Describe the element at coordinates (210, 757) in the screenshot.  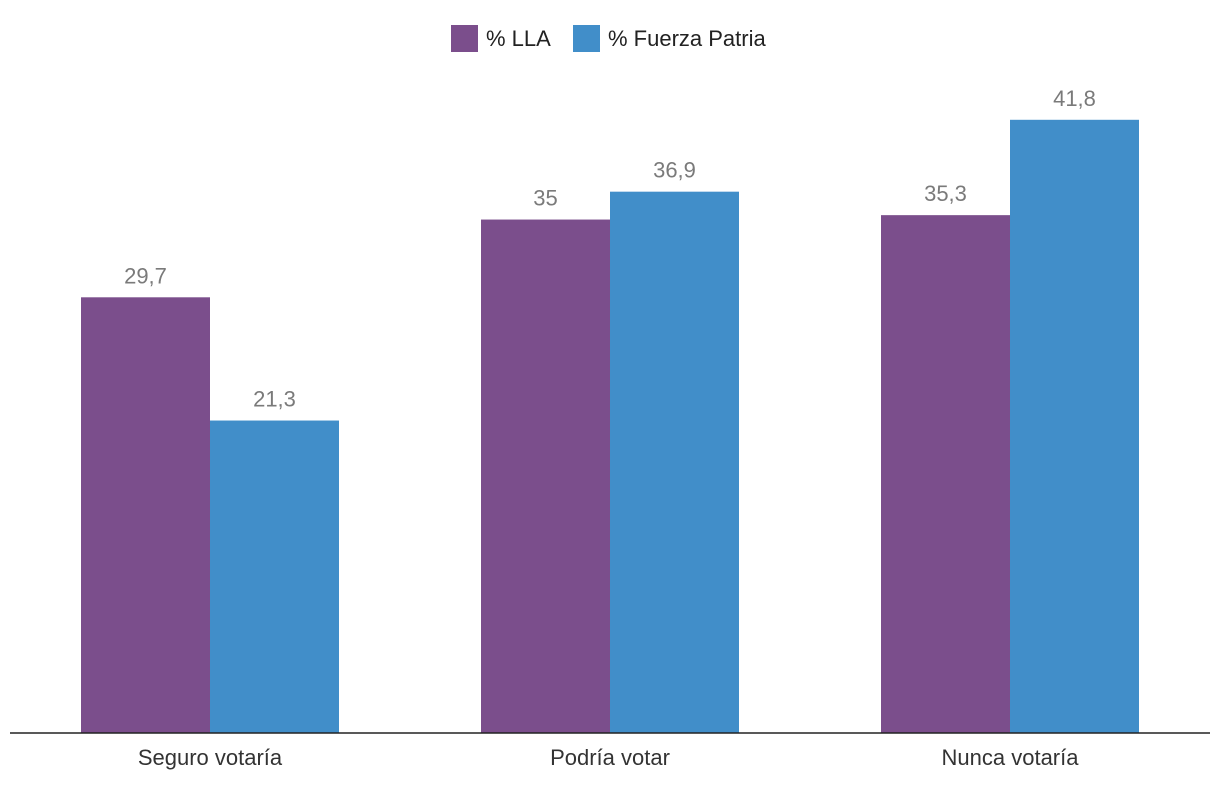
I see `x-tick-label-seguro-votaria: Seguro votaría` at that location.